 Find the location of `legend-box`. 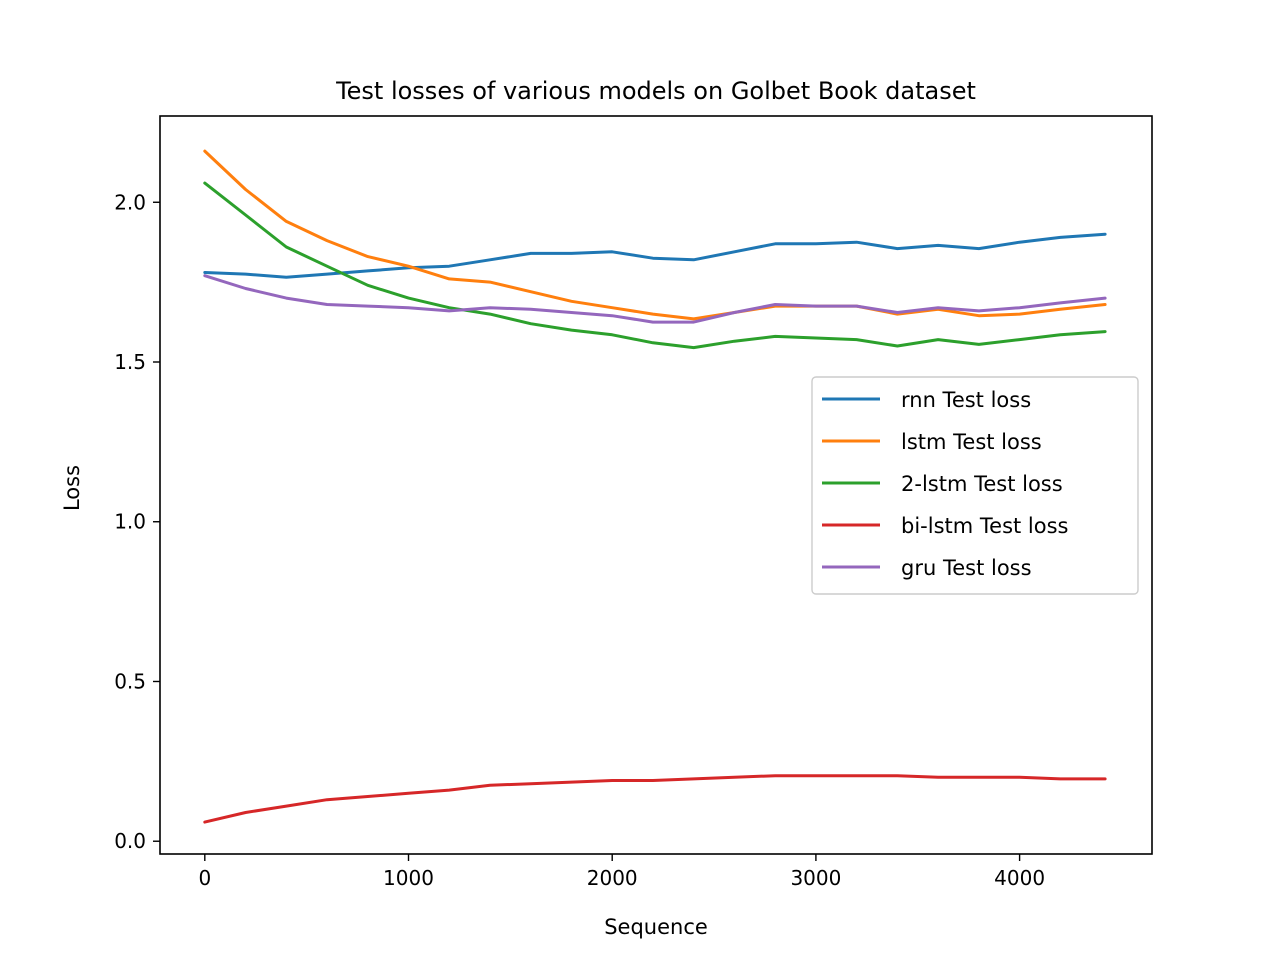

legend-box is located at coordinates (975, 485).